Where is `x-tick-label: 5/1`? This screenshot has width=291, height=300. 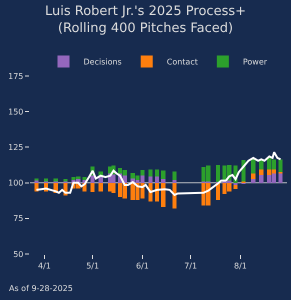
x-tick-label: 5/1 is located at coordinates (93, 266).